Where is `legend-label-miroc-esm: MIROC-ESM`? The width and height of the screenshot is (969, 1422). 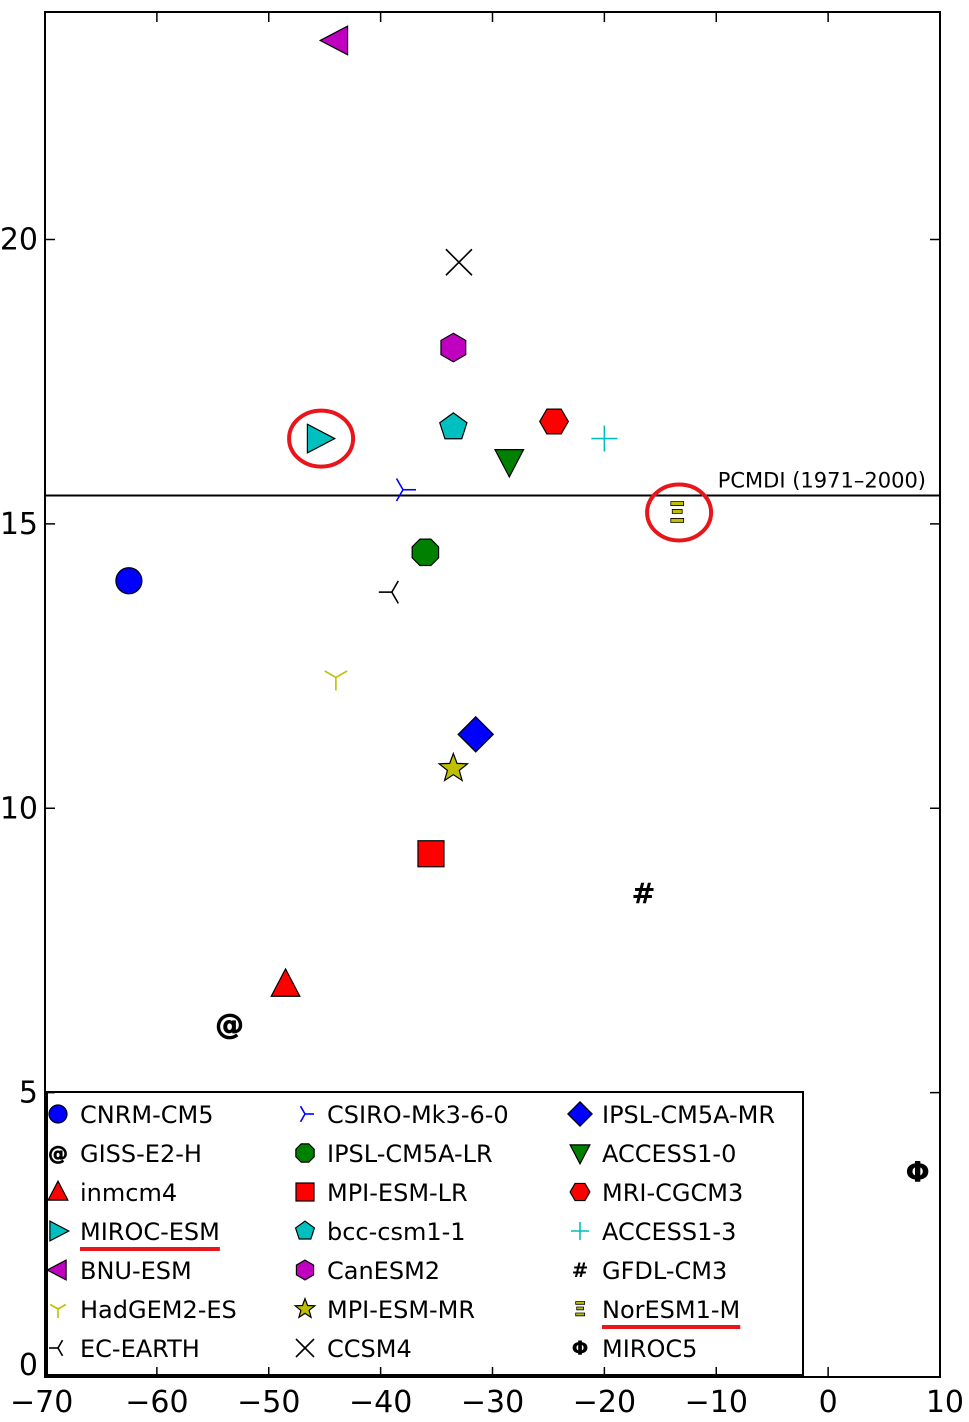
legend-label-miroc-esm: MIROC-ESM is located at coordinates (150, 1232).